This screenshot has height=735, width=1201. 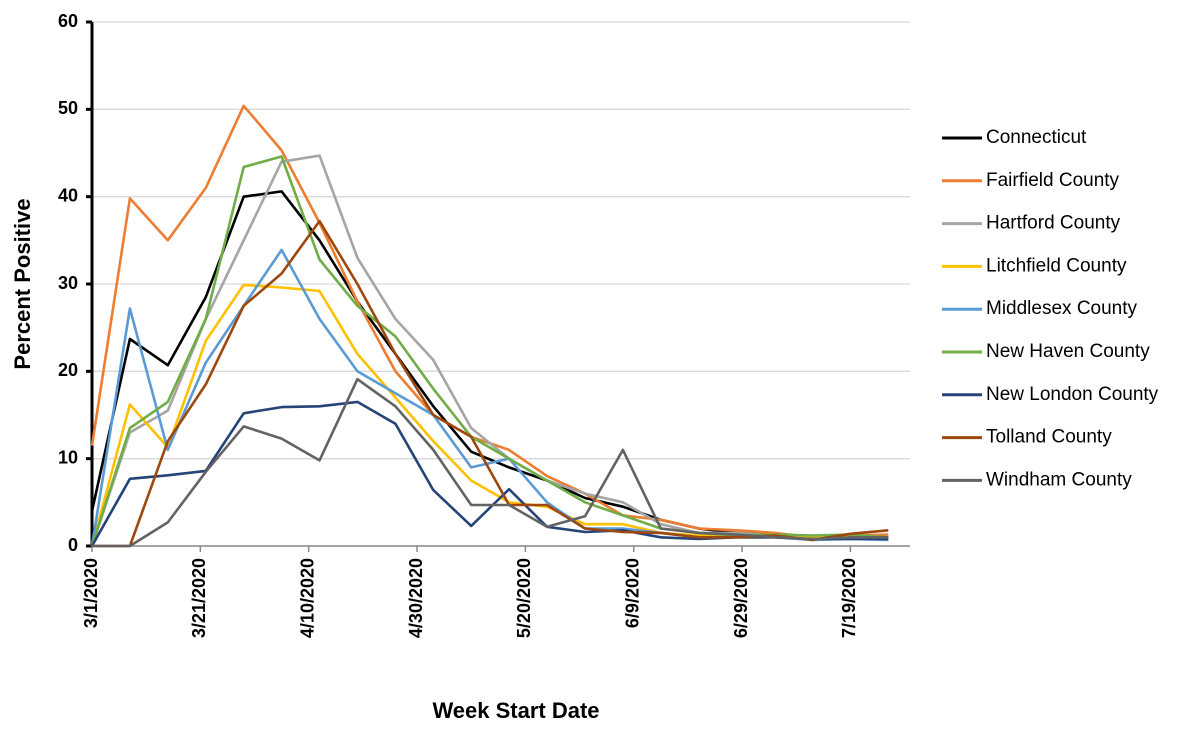 What do you see at coordinates (68, 108) in the screenshot?
I see `y-tick-label: 50` at bounding box center [68, 108].